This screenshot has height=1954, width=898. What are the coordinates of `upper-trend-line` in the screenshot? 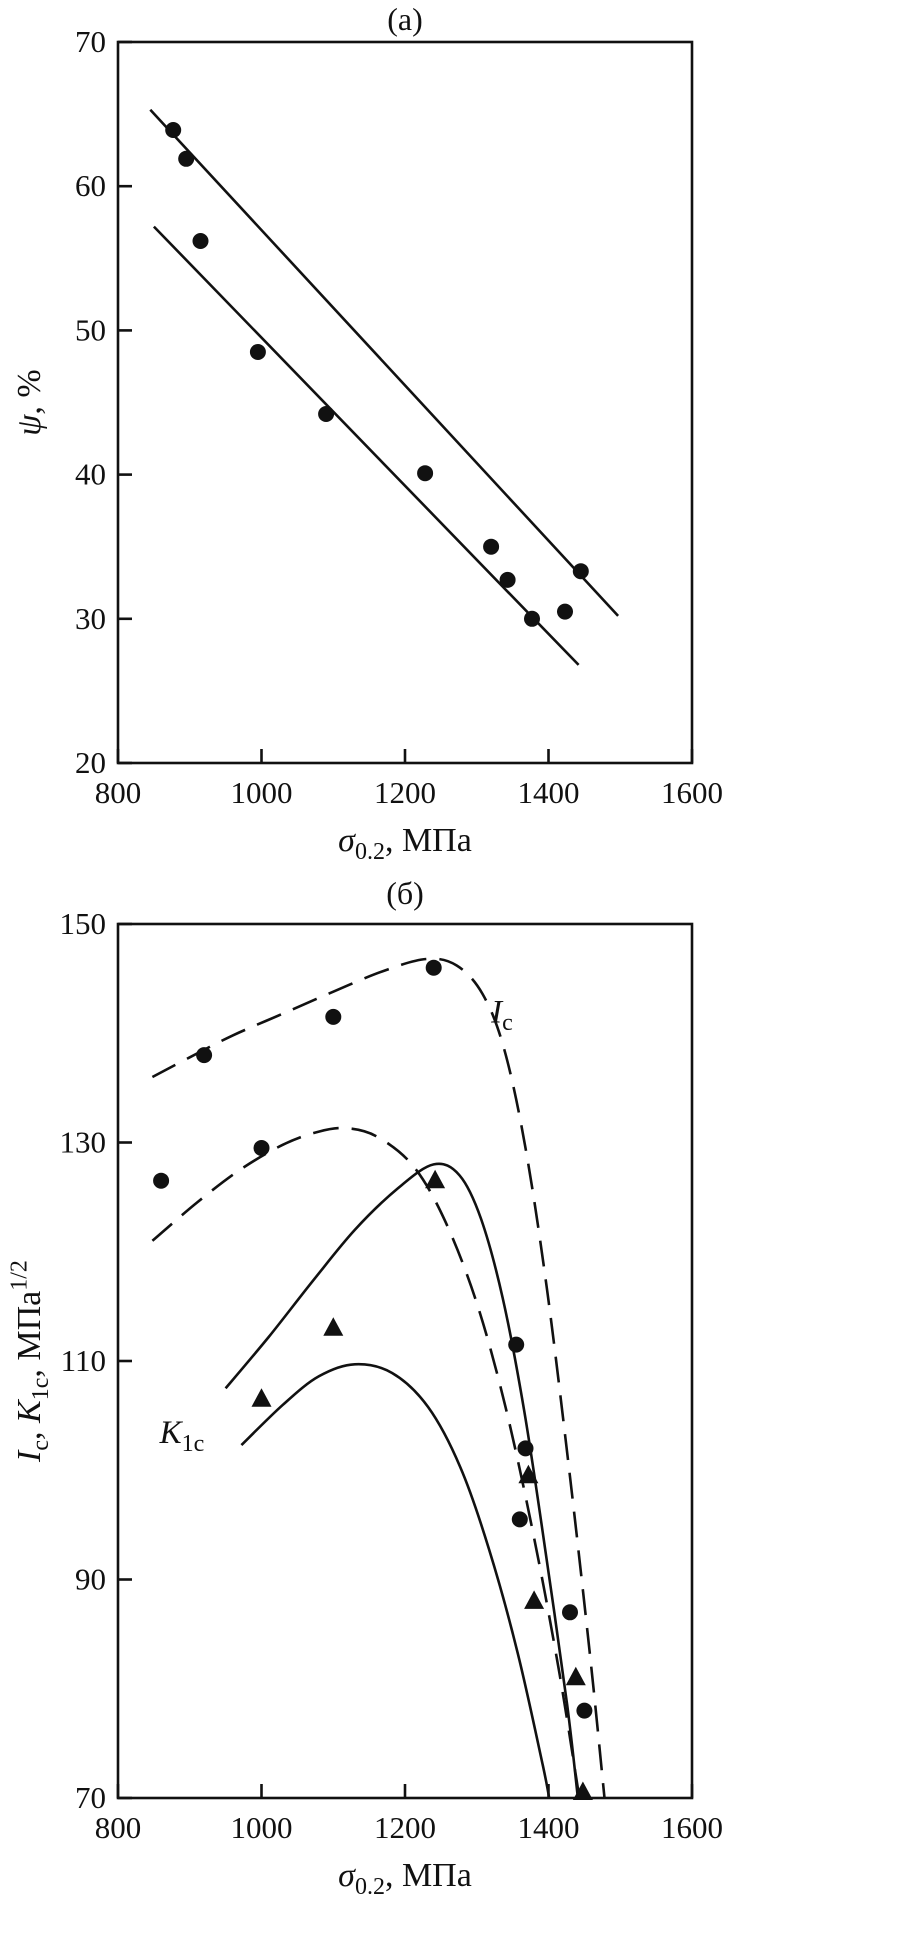 It's located at (384, 362).